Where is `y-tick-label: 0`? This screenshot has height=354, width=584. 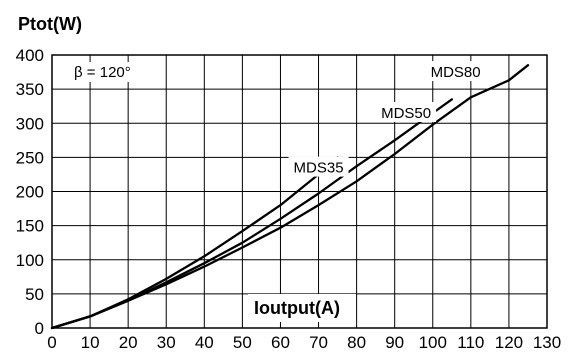
y-tick-label: 0 is located at coordinates (39, 328).